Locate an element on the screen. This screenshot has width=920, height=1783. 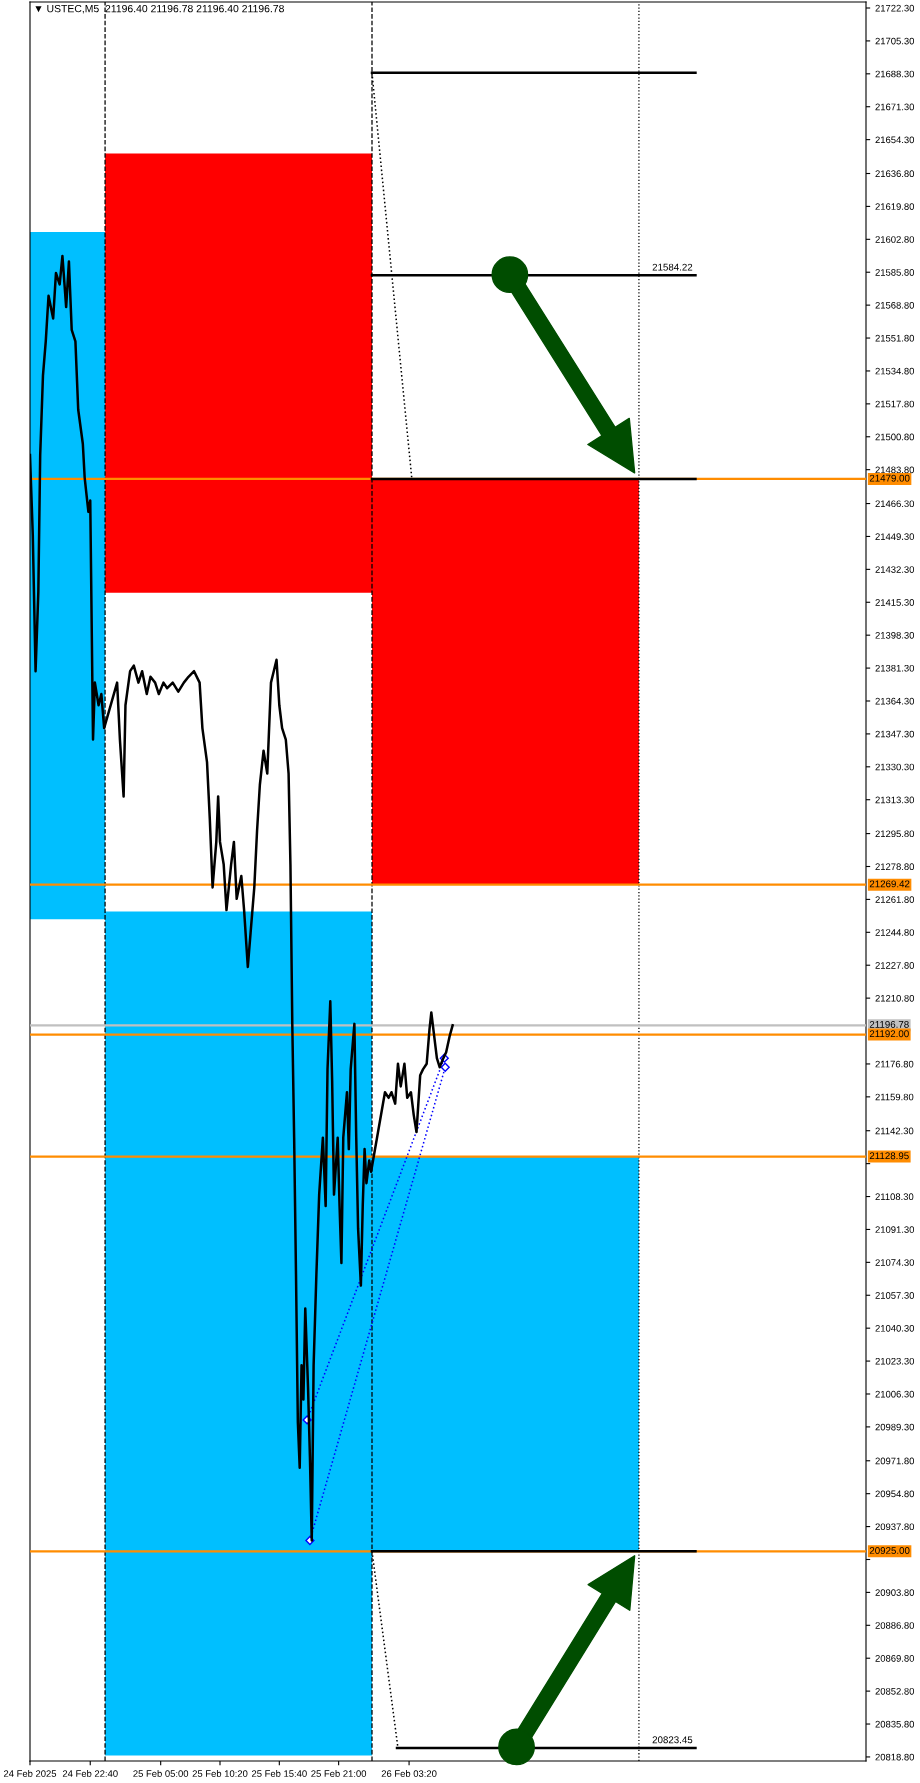
y-tick-label: 21159.80 is located at coordinates (894, 1097).